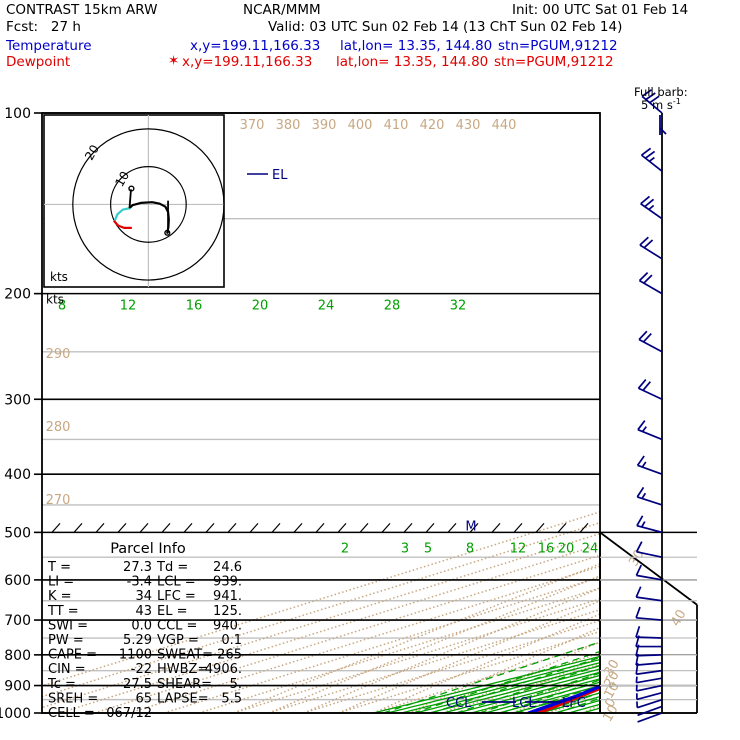 This screenshot has height=740, width=740. I want to click on model-title: CONTRAST 15km ARW, so click(82, 10).